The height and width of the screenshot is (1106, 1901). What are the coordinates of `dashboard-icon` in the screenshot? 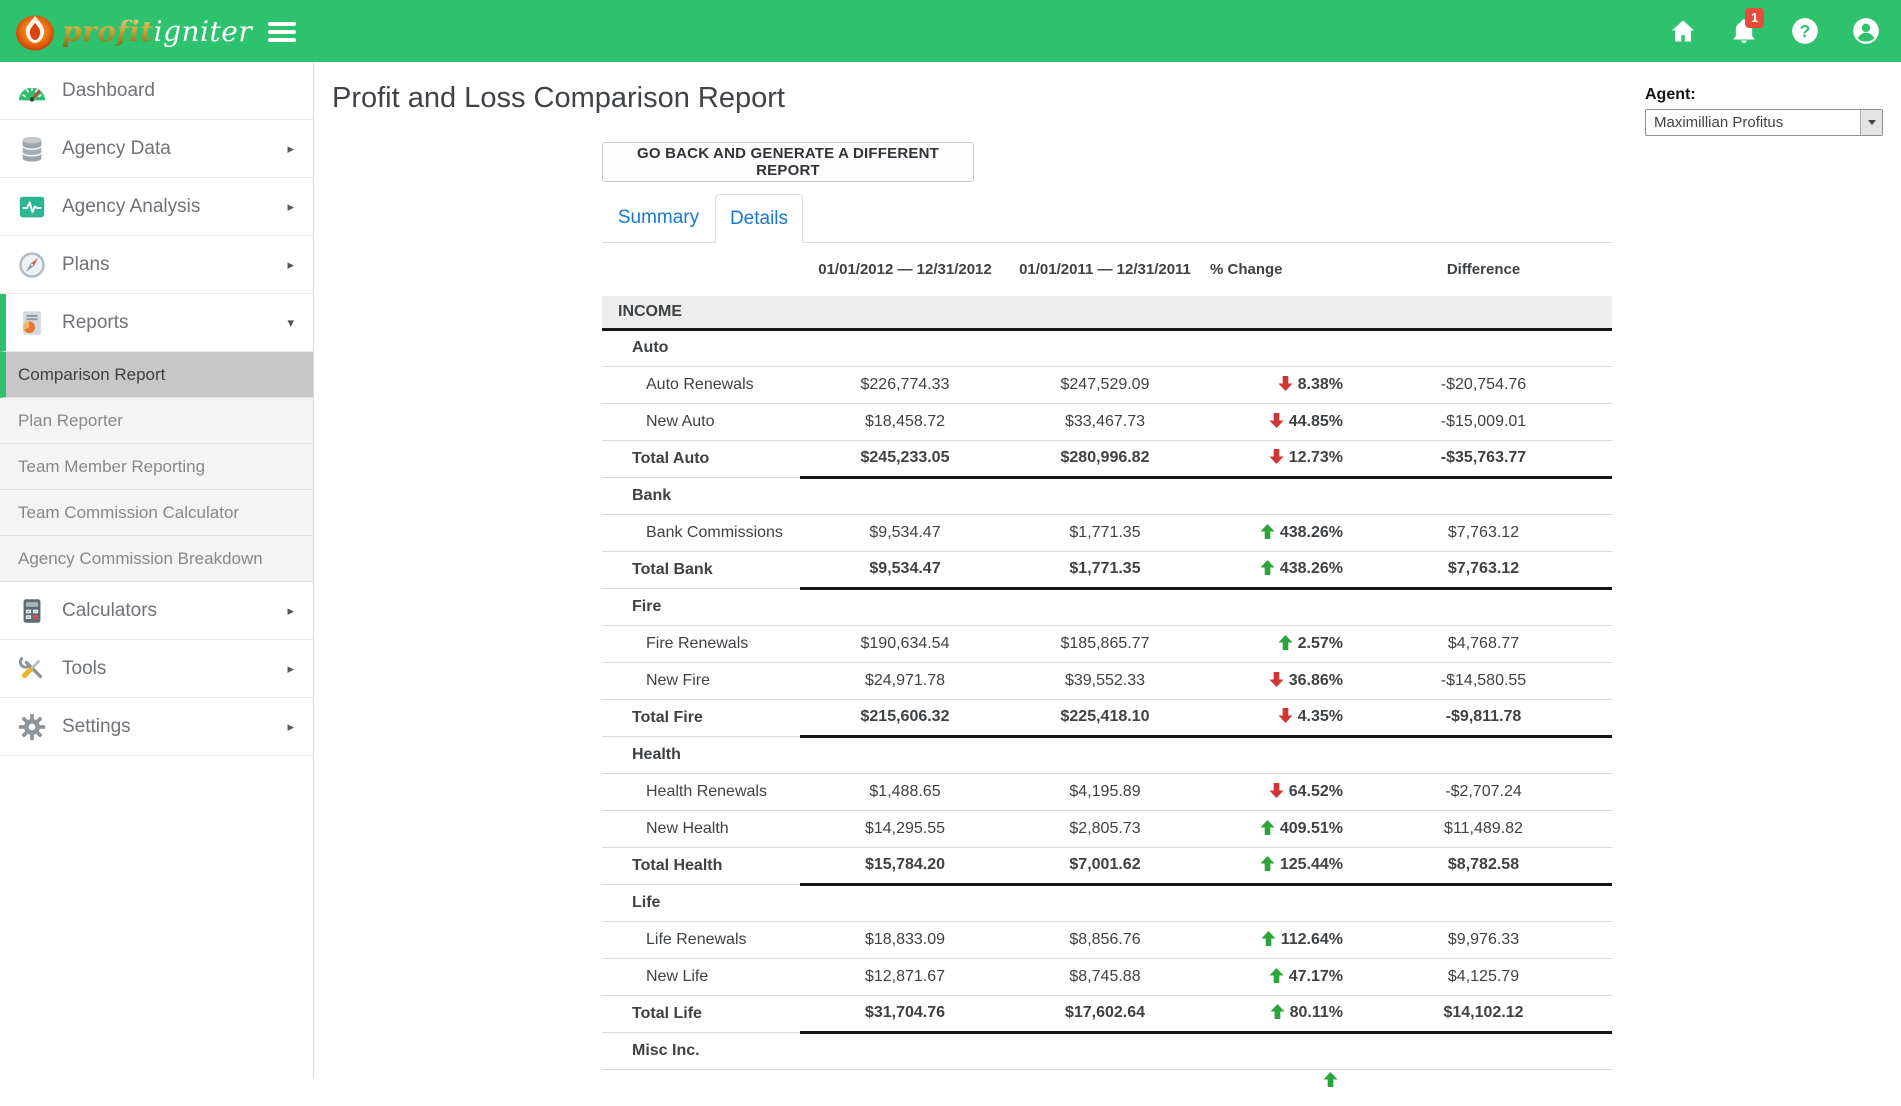 It's located at (32, 91).